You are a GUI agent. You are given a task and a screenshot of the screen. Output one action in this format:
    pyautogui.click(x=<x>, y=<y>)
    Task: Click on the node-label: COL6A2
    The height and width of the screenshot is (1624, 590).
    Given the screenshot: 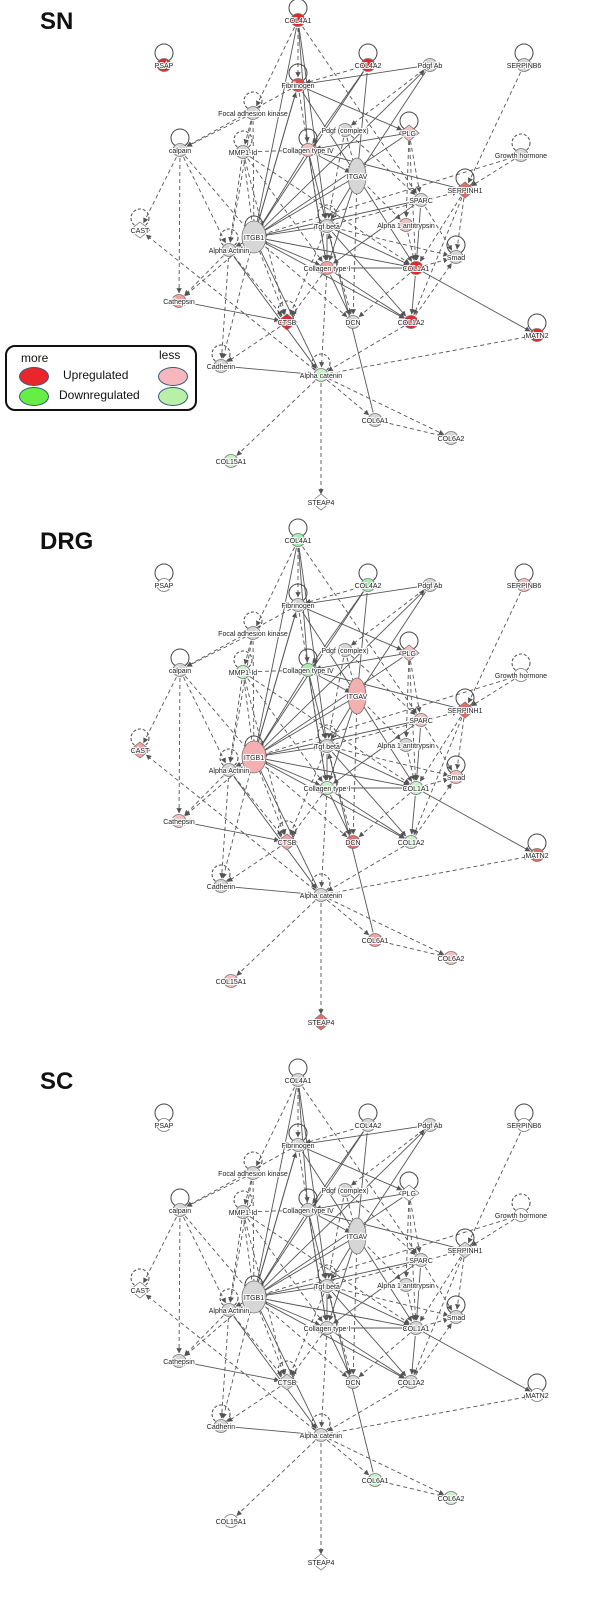 What is the action you would take?
    pyautogui.click(x=451, y=959)
    